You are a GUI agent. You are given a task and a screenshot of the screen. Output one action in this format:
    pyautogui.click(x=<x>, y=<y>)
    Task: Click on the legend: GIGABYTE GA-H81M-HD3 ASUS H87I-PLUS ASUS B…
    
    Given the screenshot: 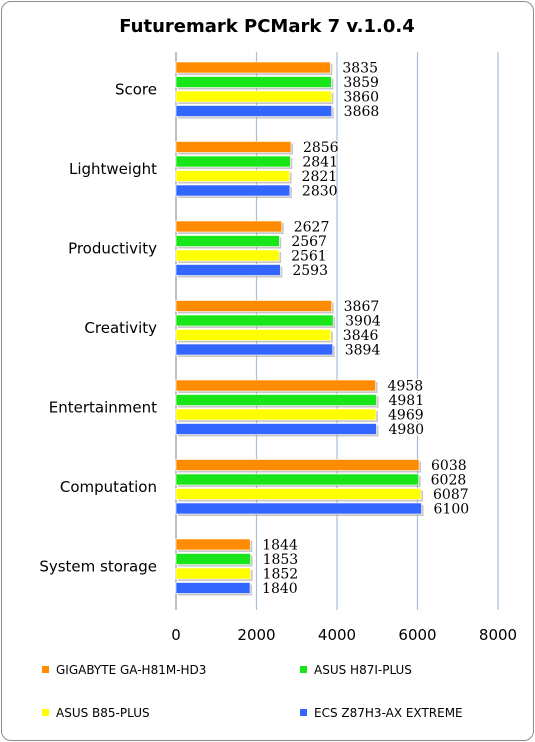 What is the action you would take?
    pyautogui.click(x=252, y=691)
    